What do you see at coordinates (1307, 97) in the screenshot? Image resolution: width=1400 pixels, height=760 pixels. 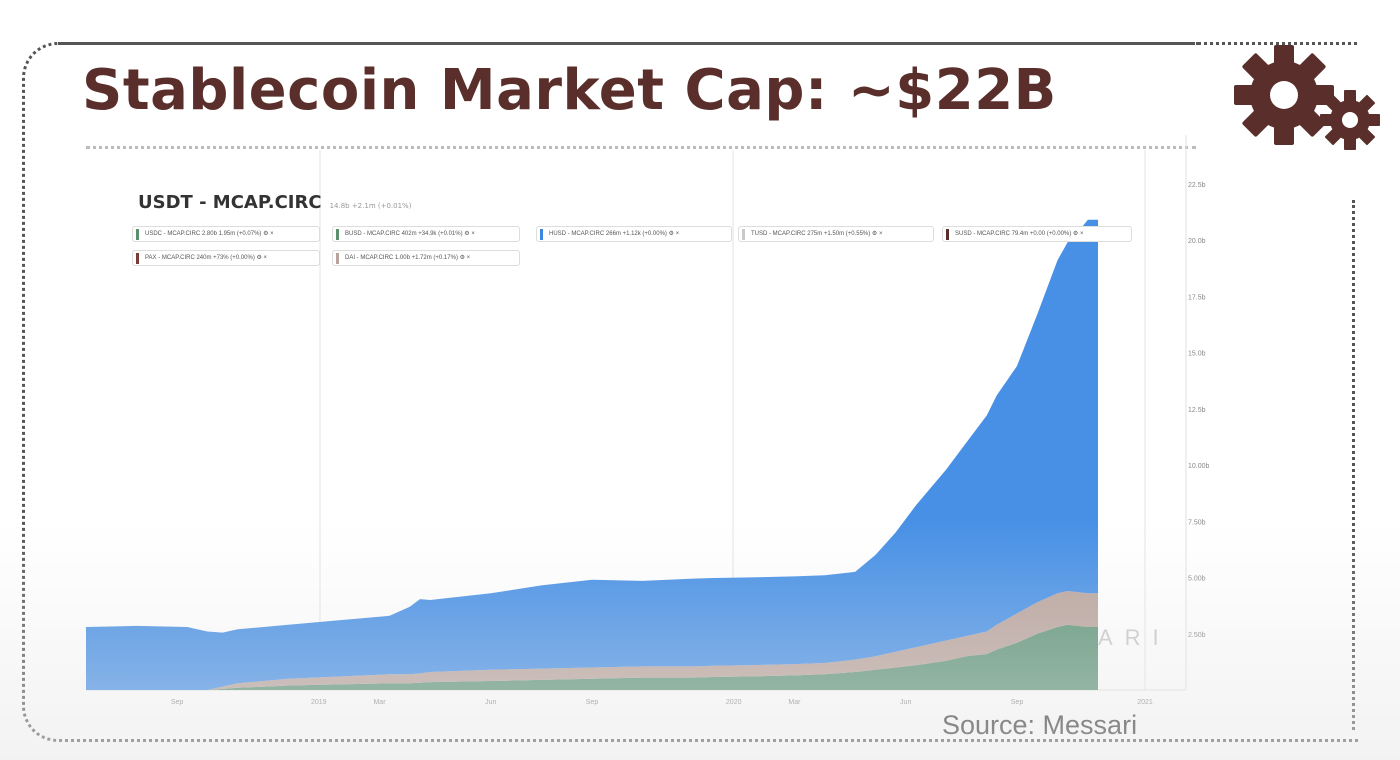 I see `gears-icon` at bounding box center [1307, 97].